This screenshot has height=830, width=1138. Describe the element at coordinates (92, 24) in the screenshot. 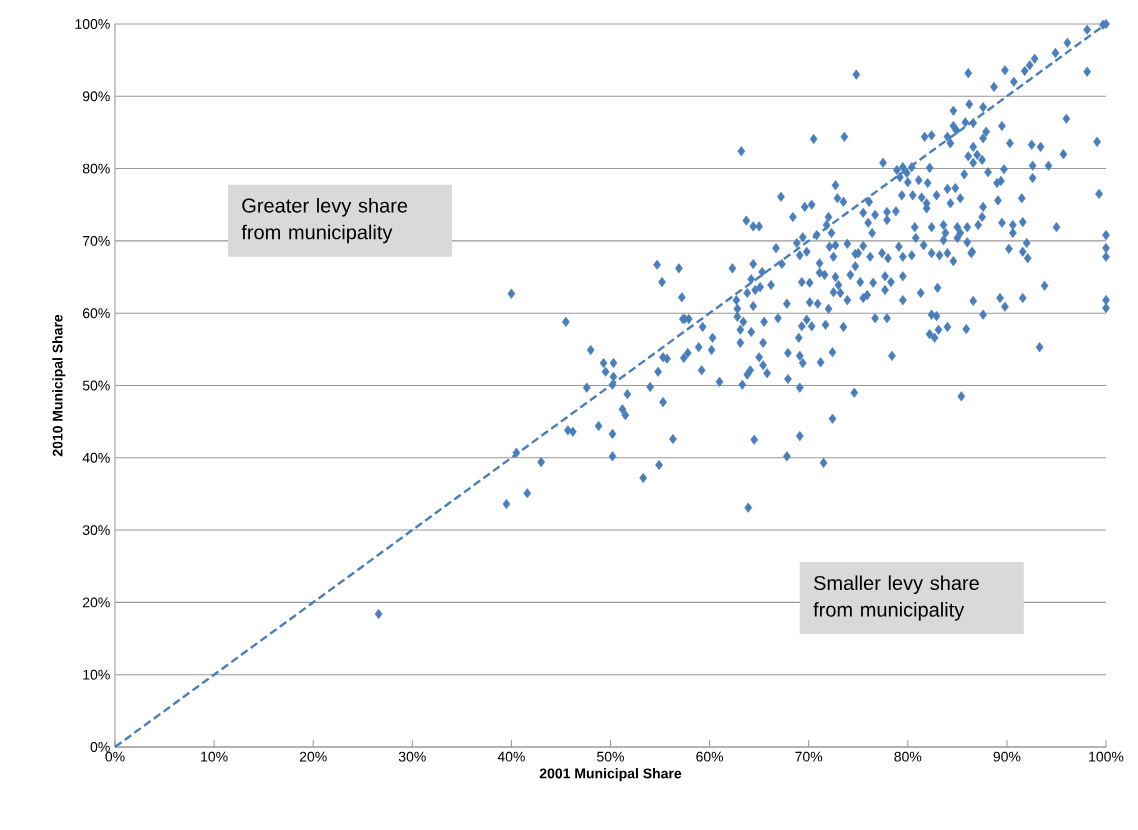

I see `y-tick-label: 100%` at that location.